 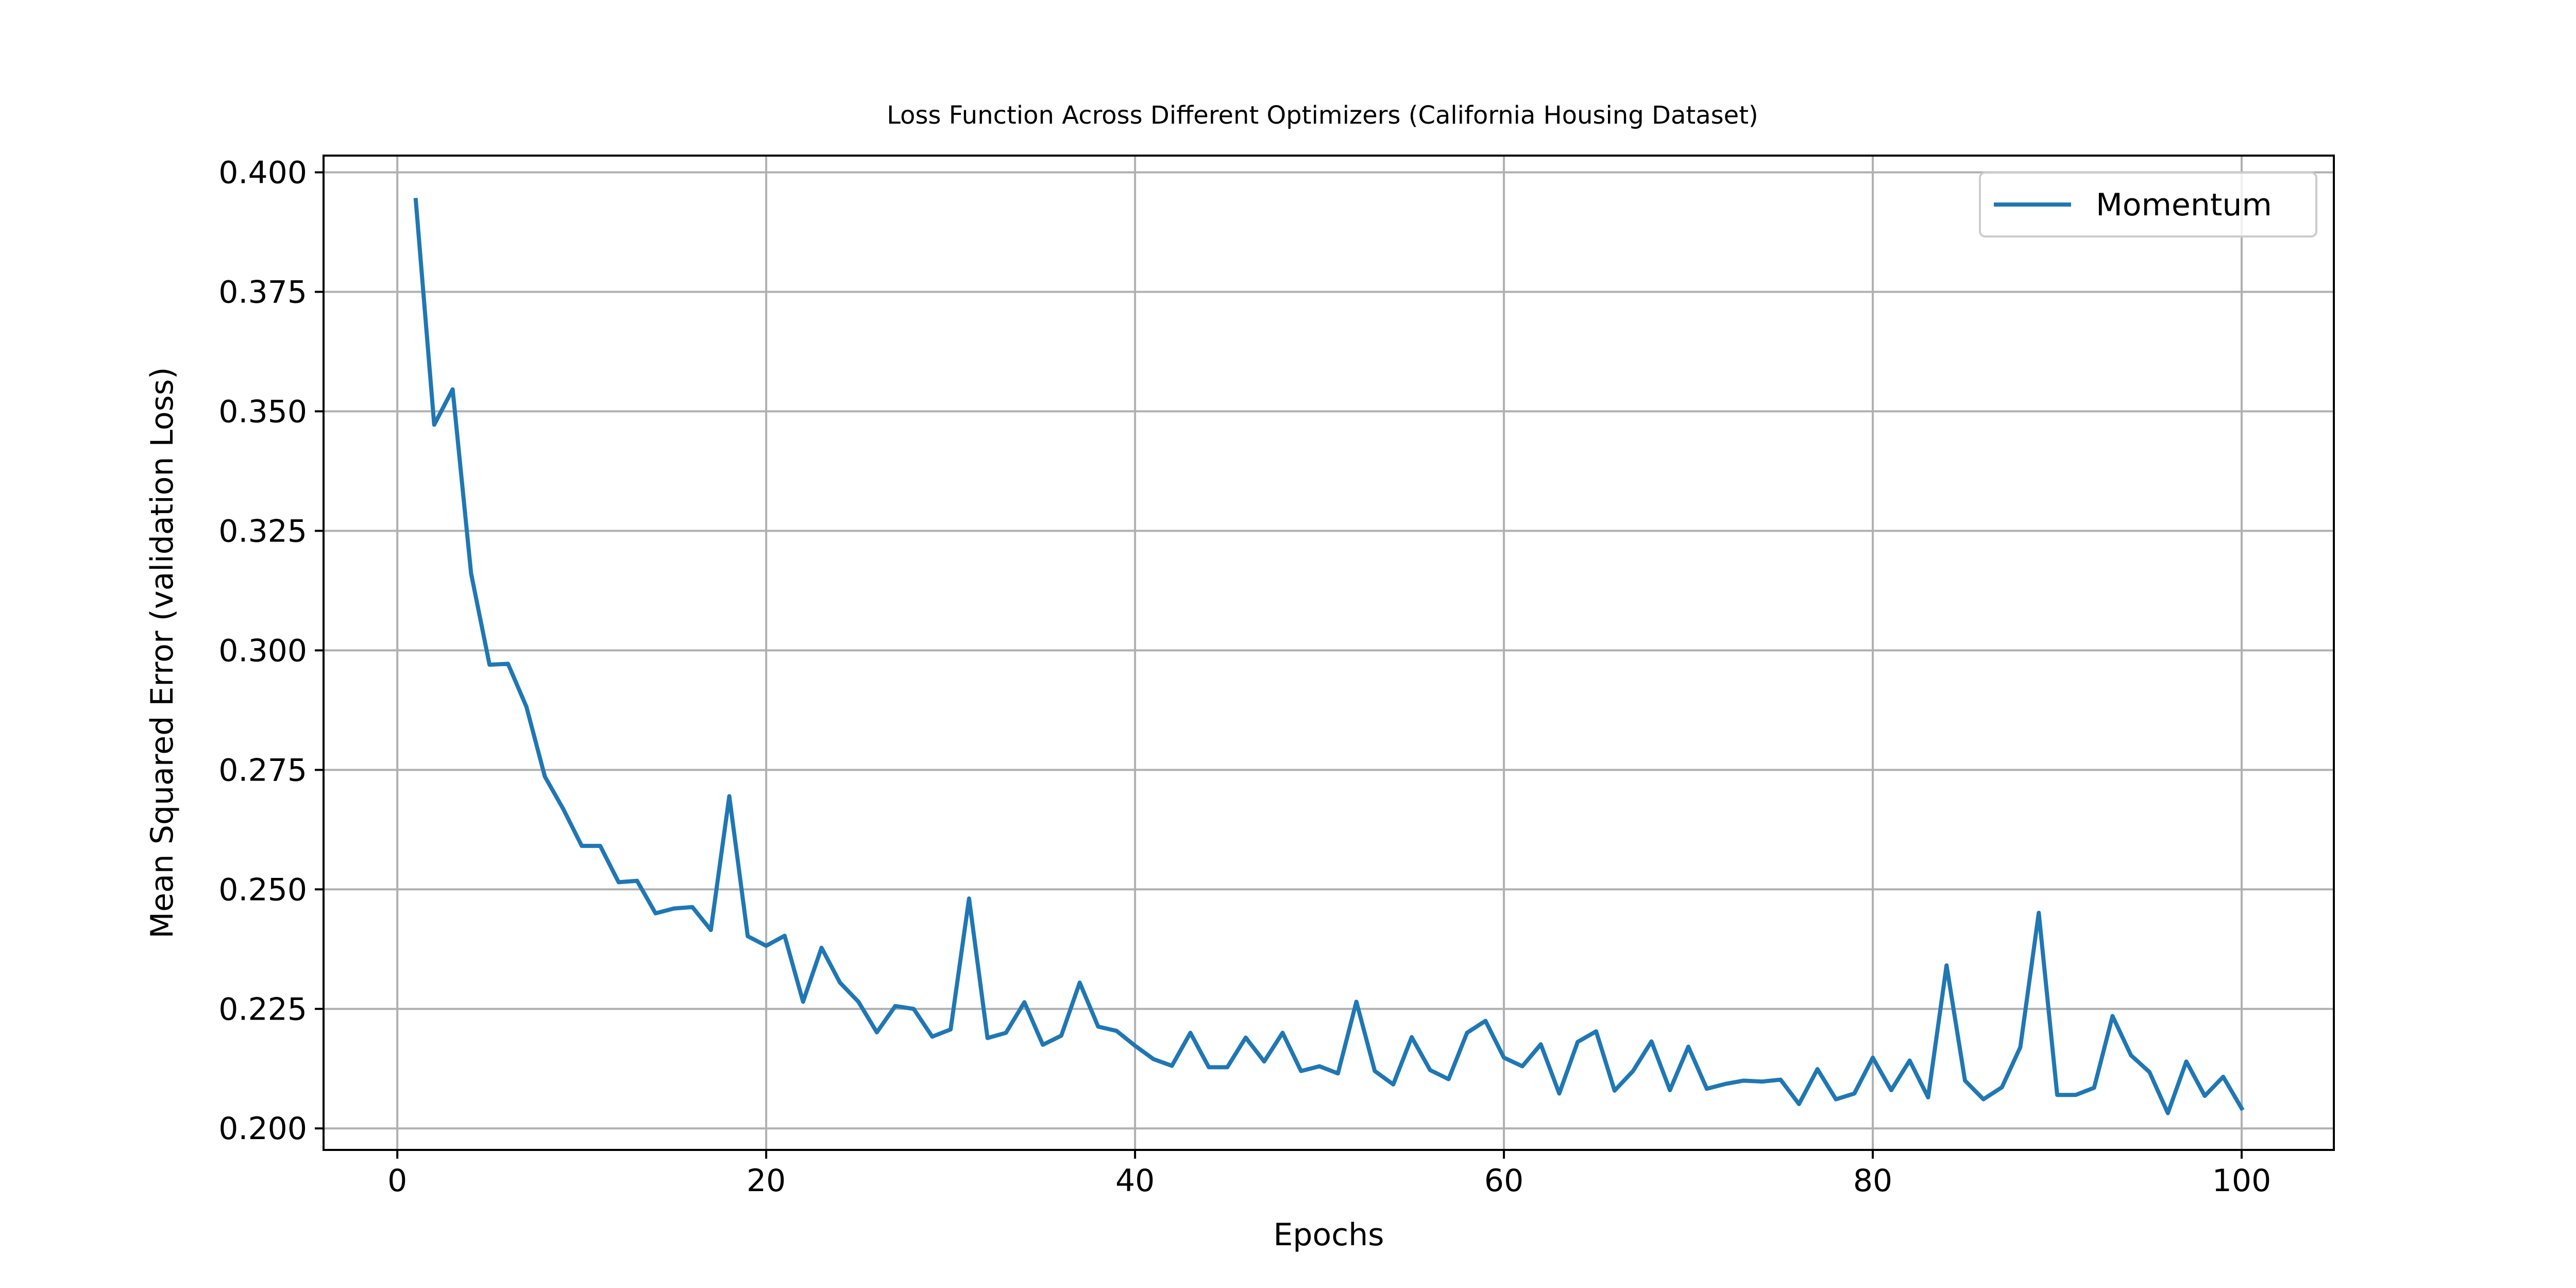 What do you see at coordinates (262, 651) in the screenshot?
I see `y-tick-label: 0.300` at bounding box center [262, 651].